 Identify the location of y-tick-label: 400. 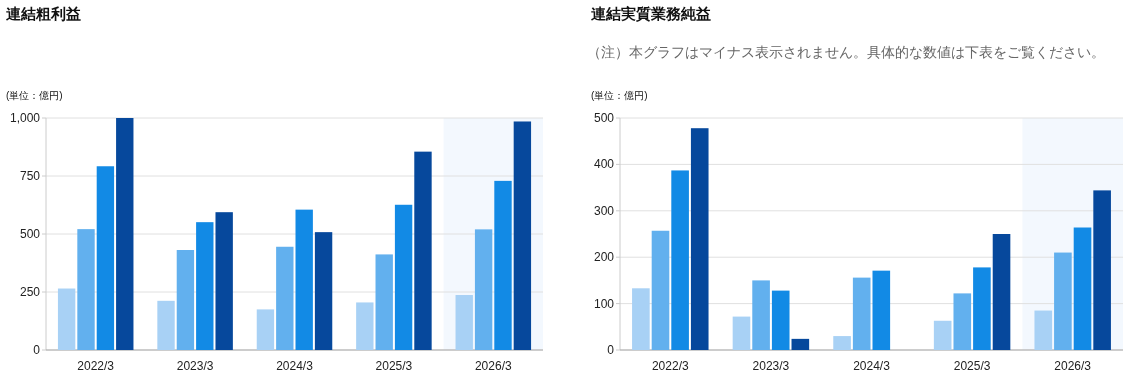
(604, 164).